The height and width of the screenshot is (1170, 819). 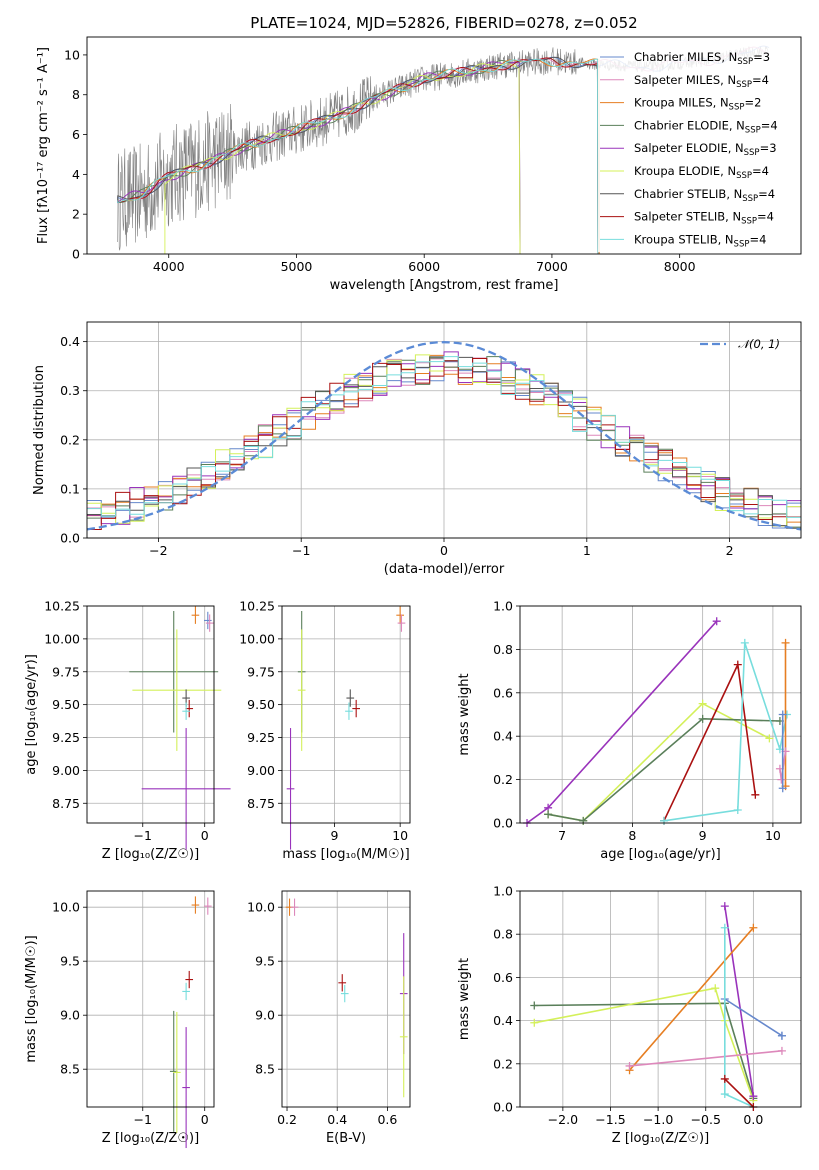 I want to click on model-line-kroupa-stelib, so click(x=358, y=156).